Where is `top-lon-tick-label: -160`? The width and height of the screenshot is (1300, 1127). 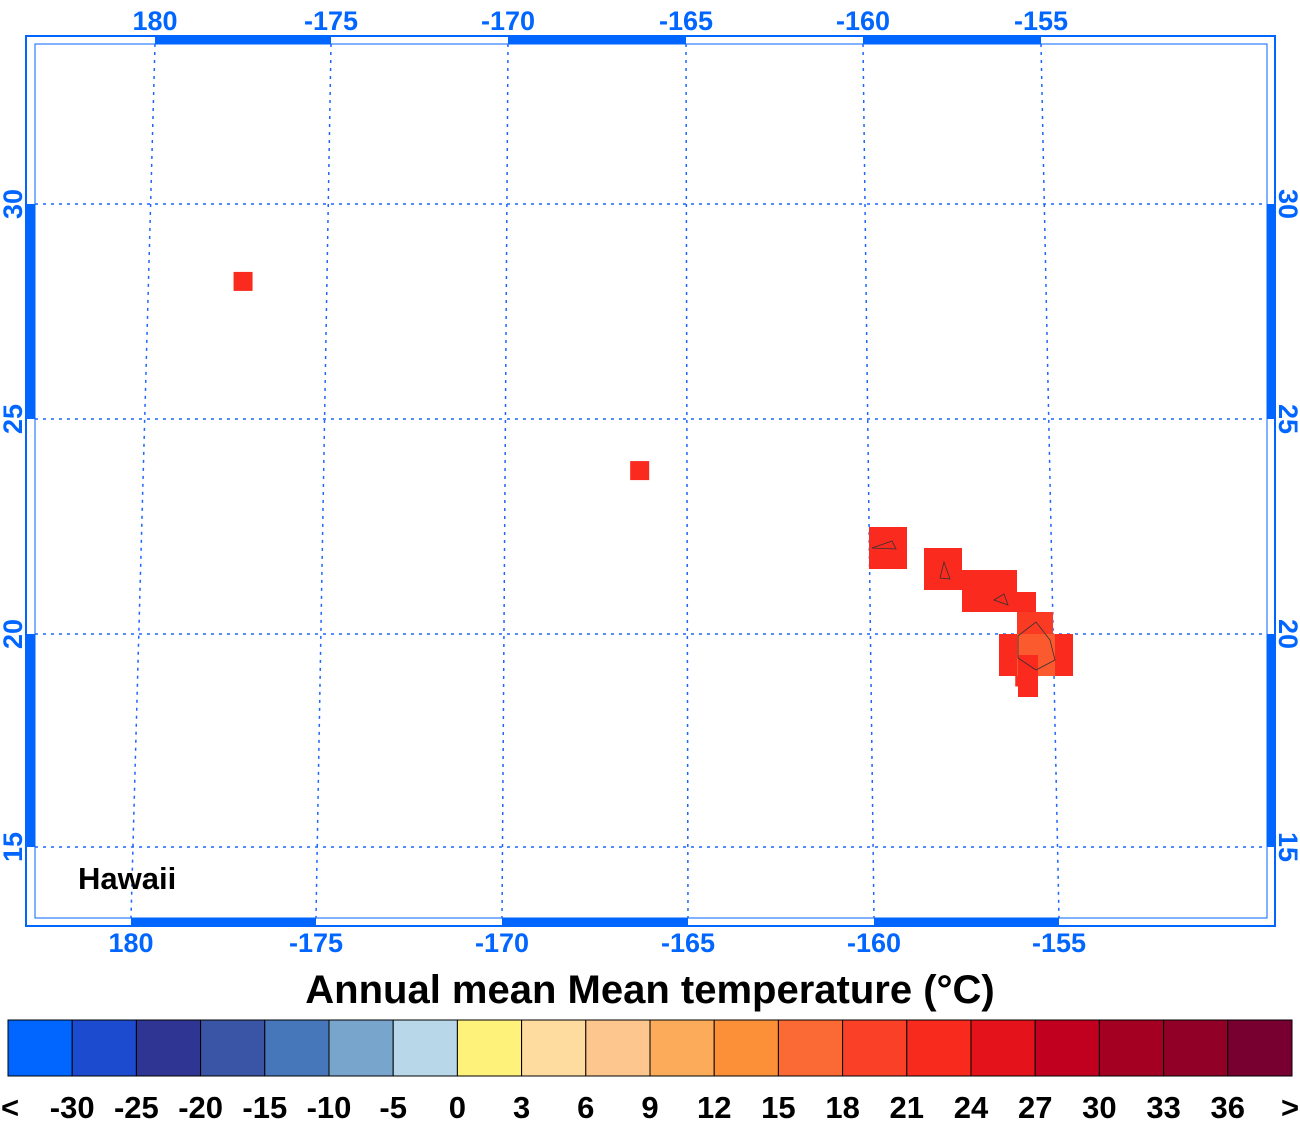
top-lon-tick-label: -160 is located at coordinates (863, 21).